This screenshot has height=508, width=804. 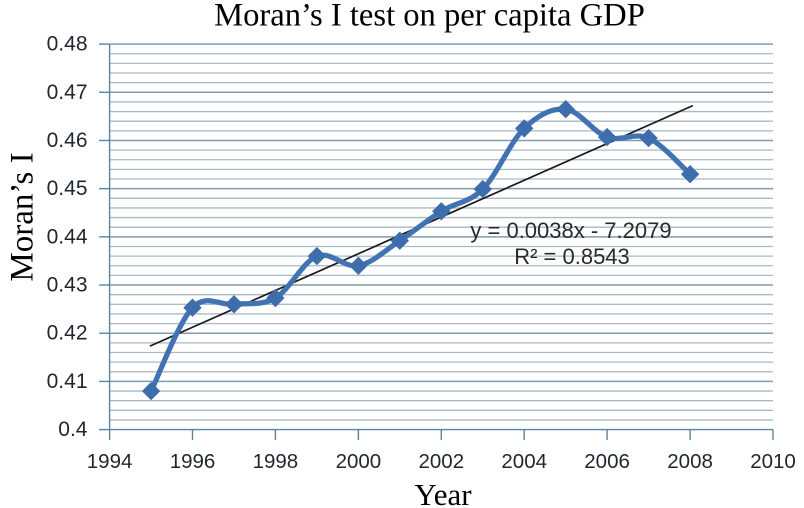 I want to click on svg-text: 1998, so click(x=276, y=461).